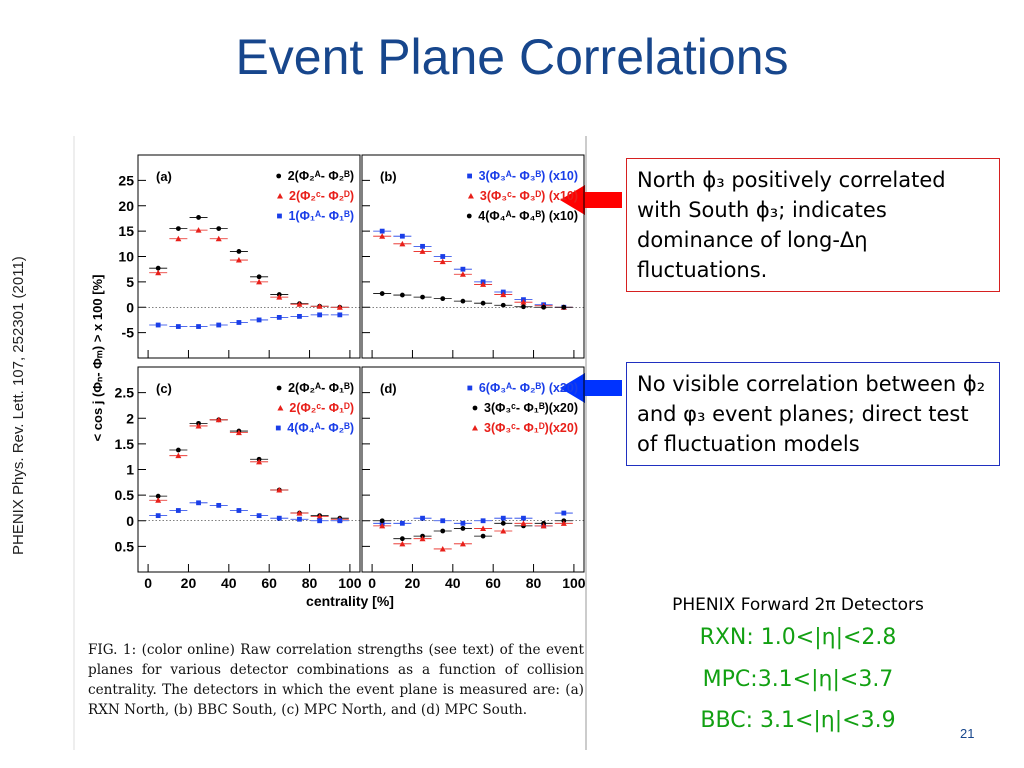 Image resolution: width=1024 pixels, height=768 pixels. What do you see at coordinates (574, 583) in the screenshot?
I see `x-tick-label: 100` at bounding box center [574, 583].